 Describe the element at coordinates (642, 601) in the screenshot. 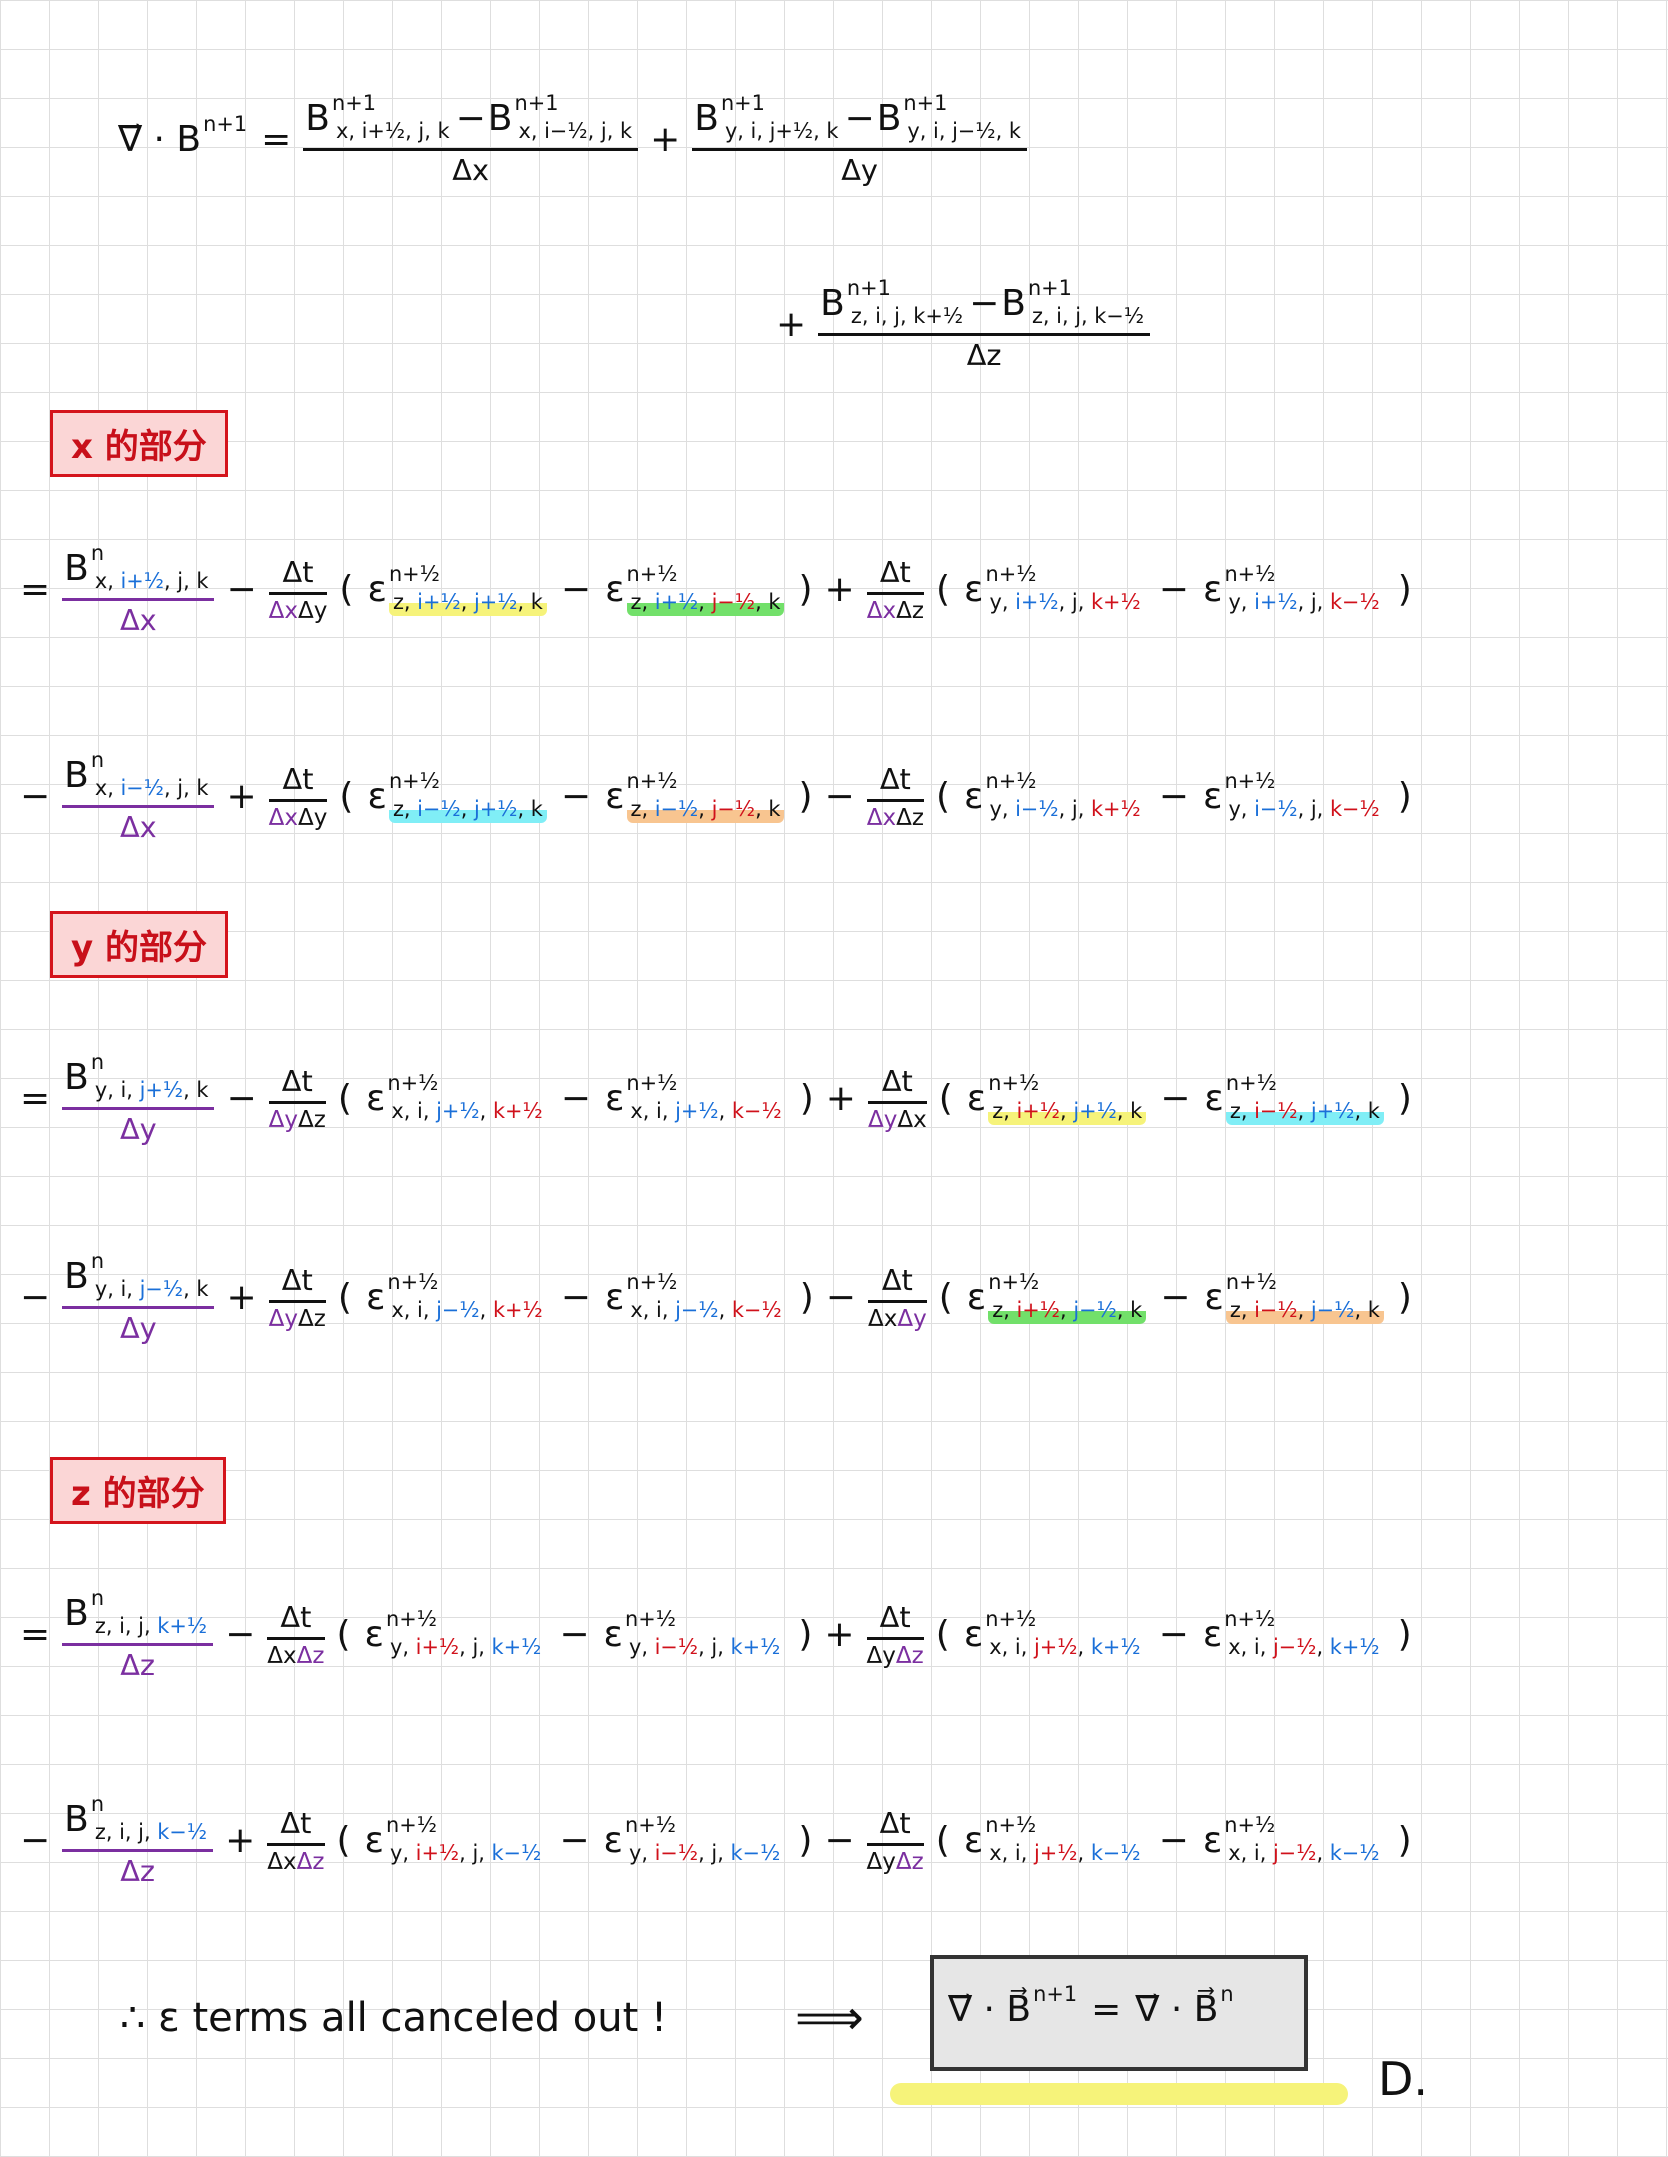

I see `math-text: z,` at that location.